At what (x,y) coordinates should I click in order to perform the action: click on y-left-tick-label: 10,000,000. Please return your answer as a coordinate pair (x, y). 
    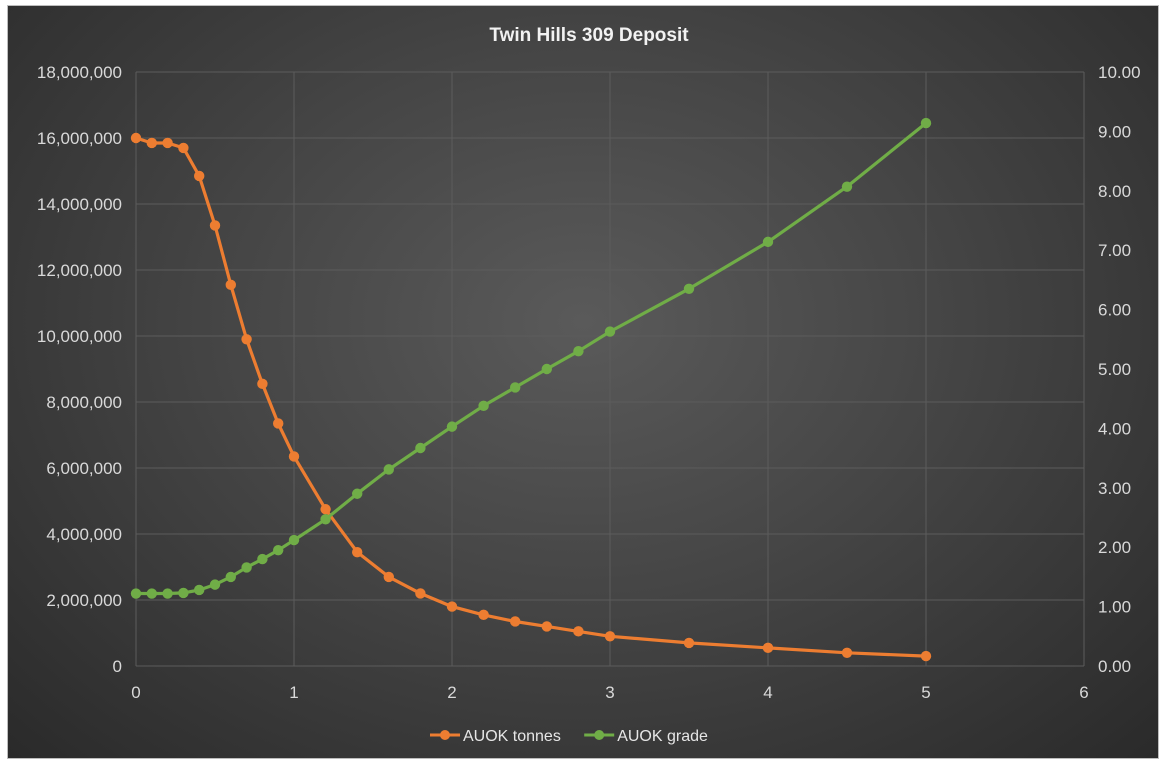
    Looking at the image, I should click on (79, 336).